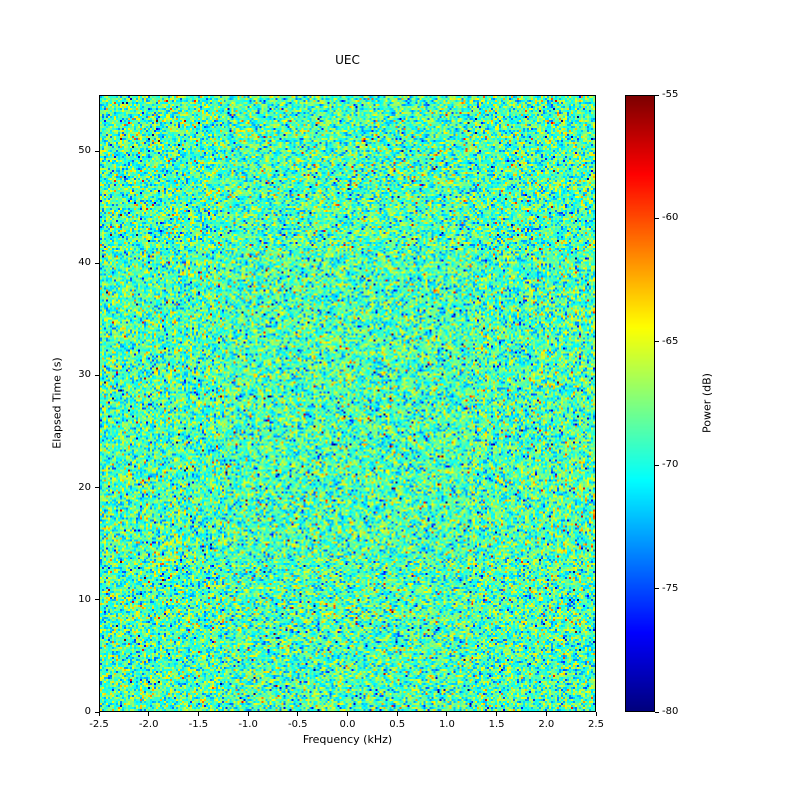 This screenshot has height=800, width=800. Describe the element at coordinates (670, 341) in the screenshot. I see `colorbar-tick-label: -65` at that location.